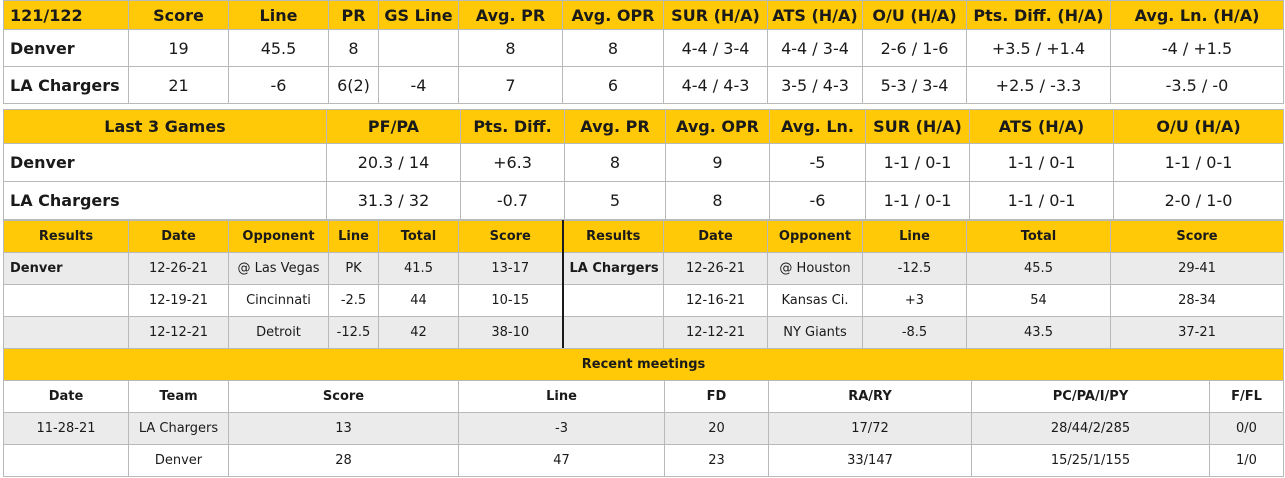 The image size is (1285, 478). I want to click on table-cell: 4-4 / 3-4, so click(815, 48).